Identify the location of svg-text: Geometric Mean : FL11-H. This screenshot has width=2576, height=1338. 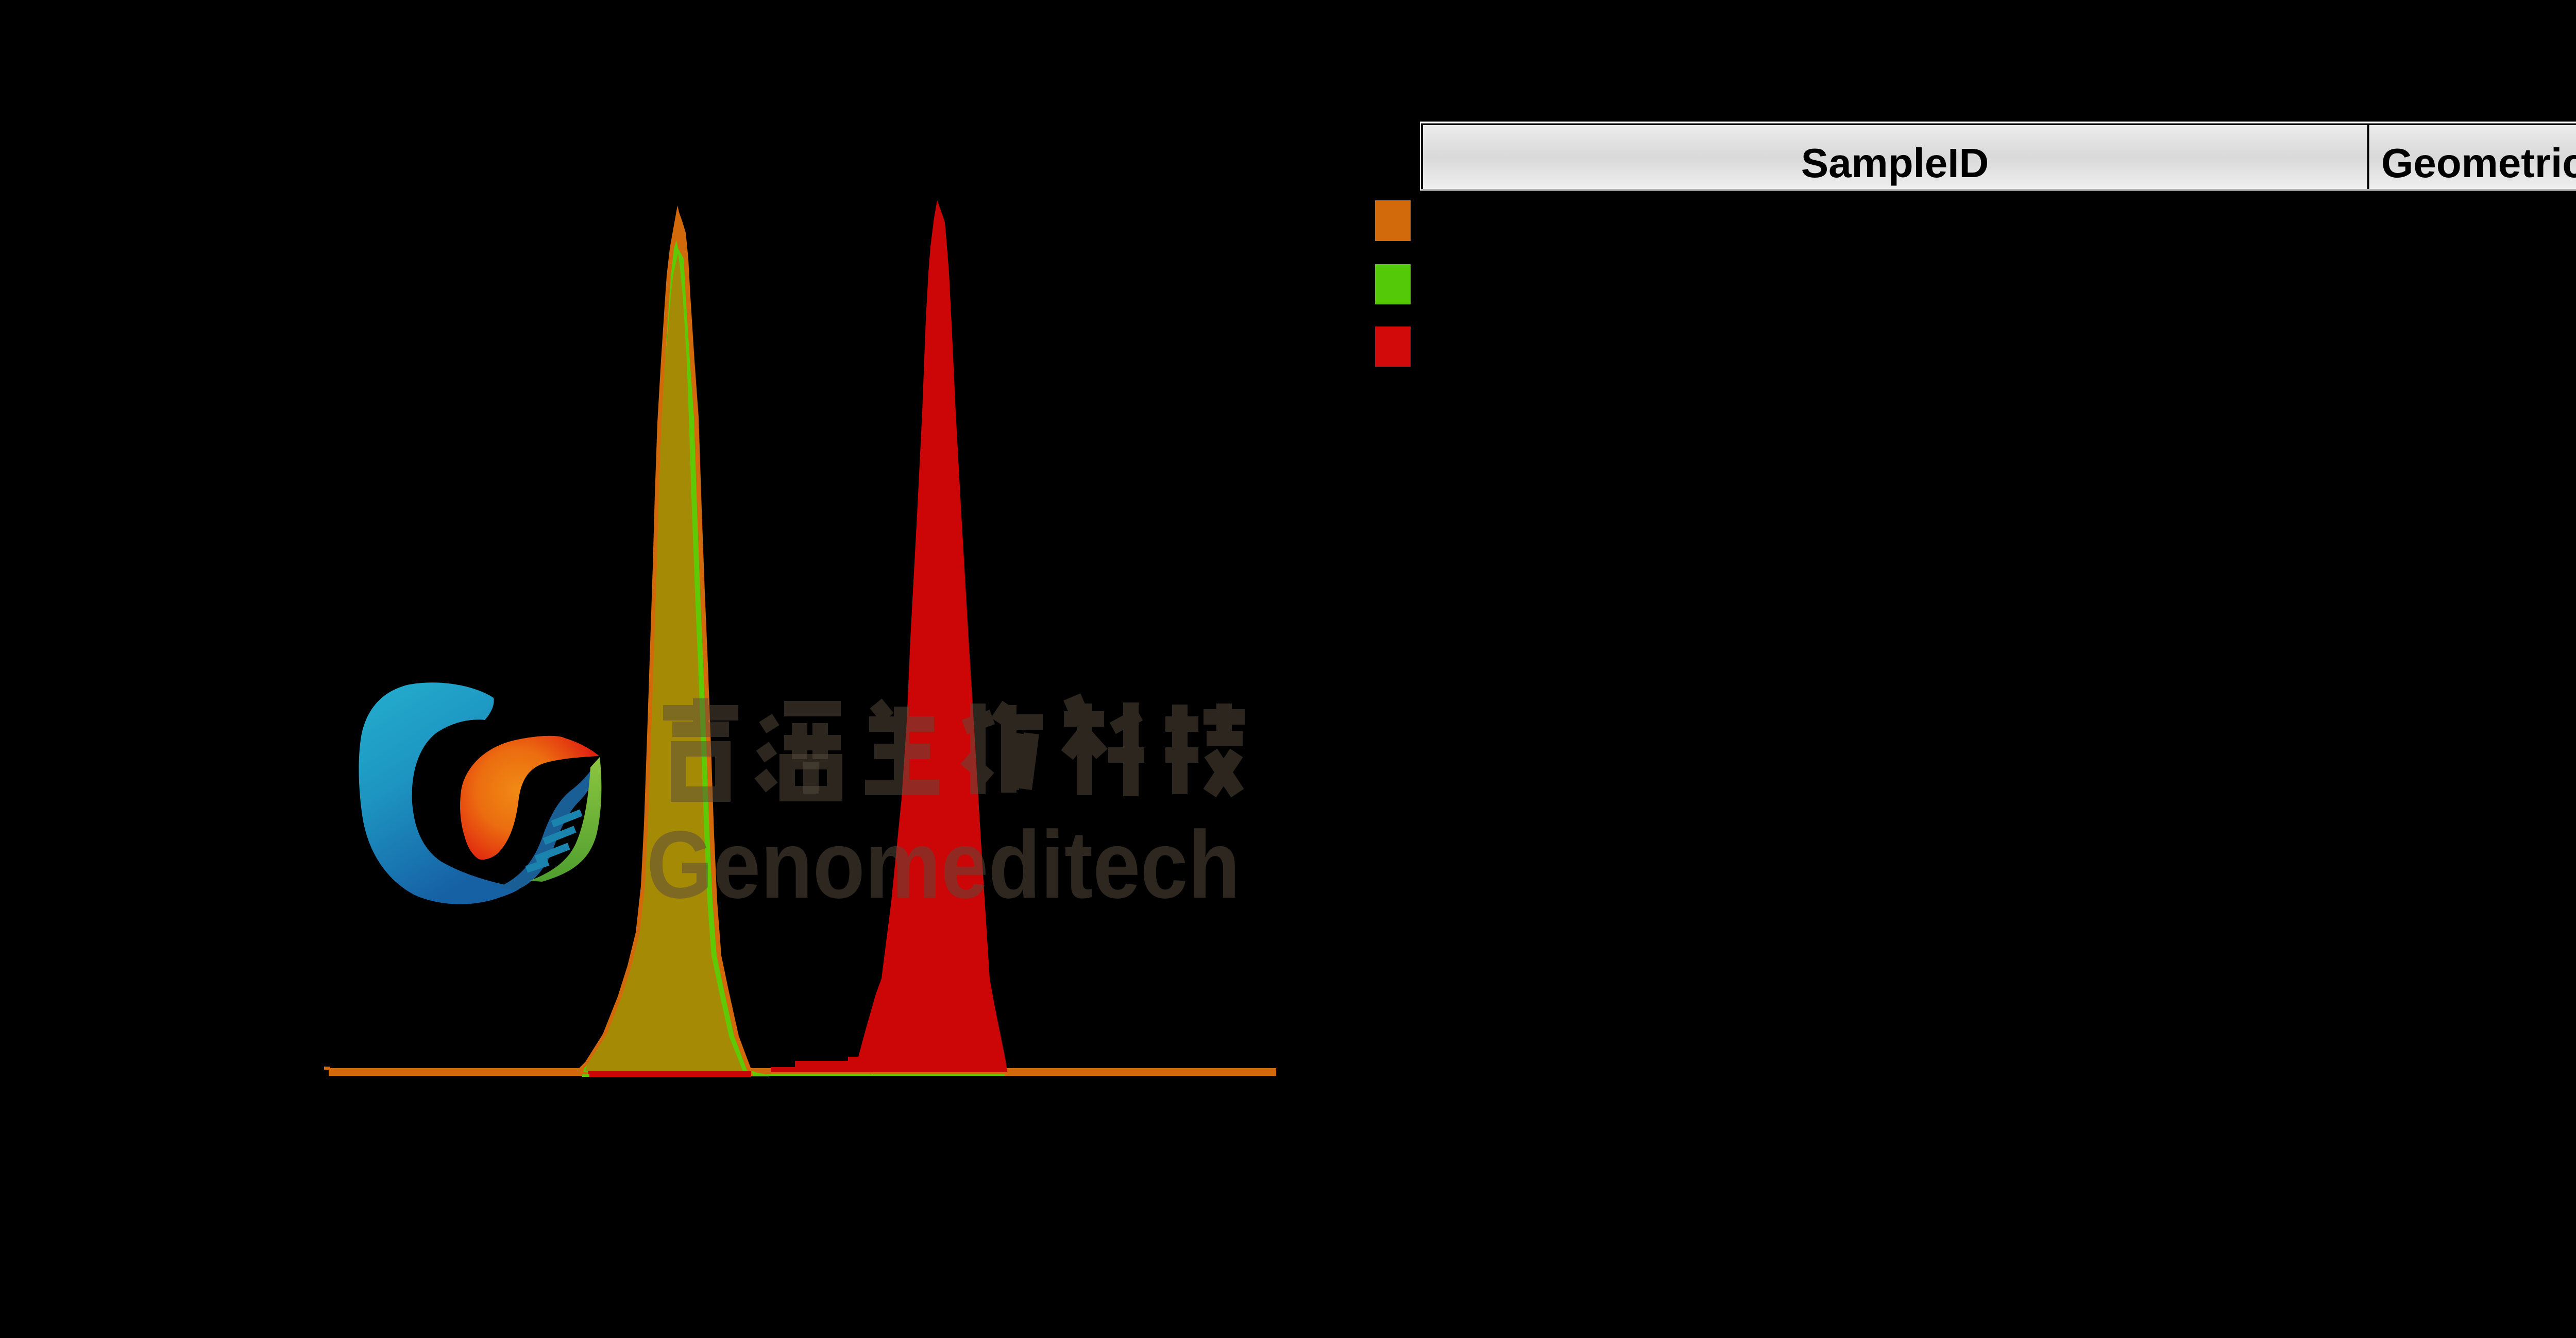
(2479, 163).